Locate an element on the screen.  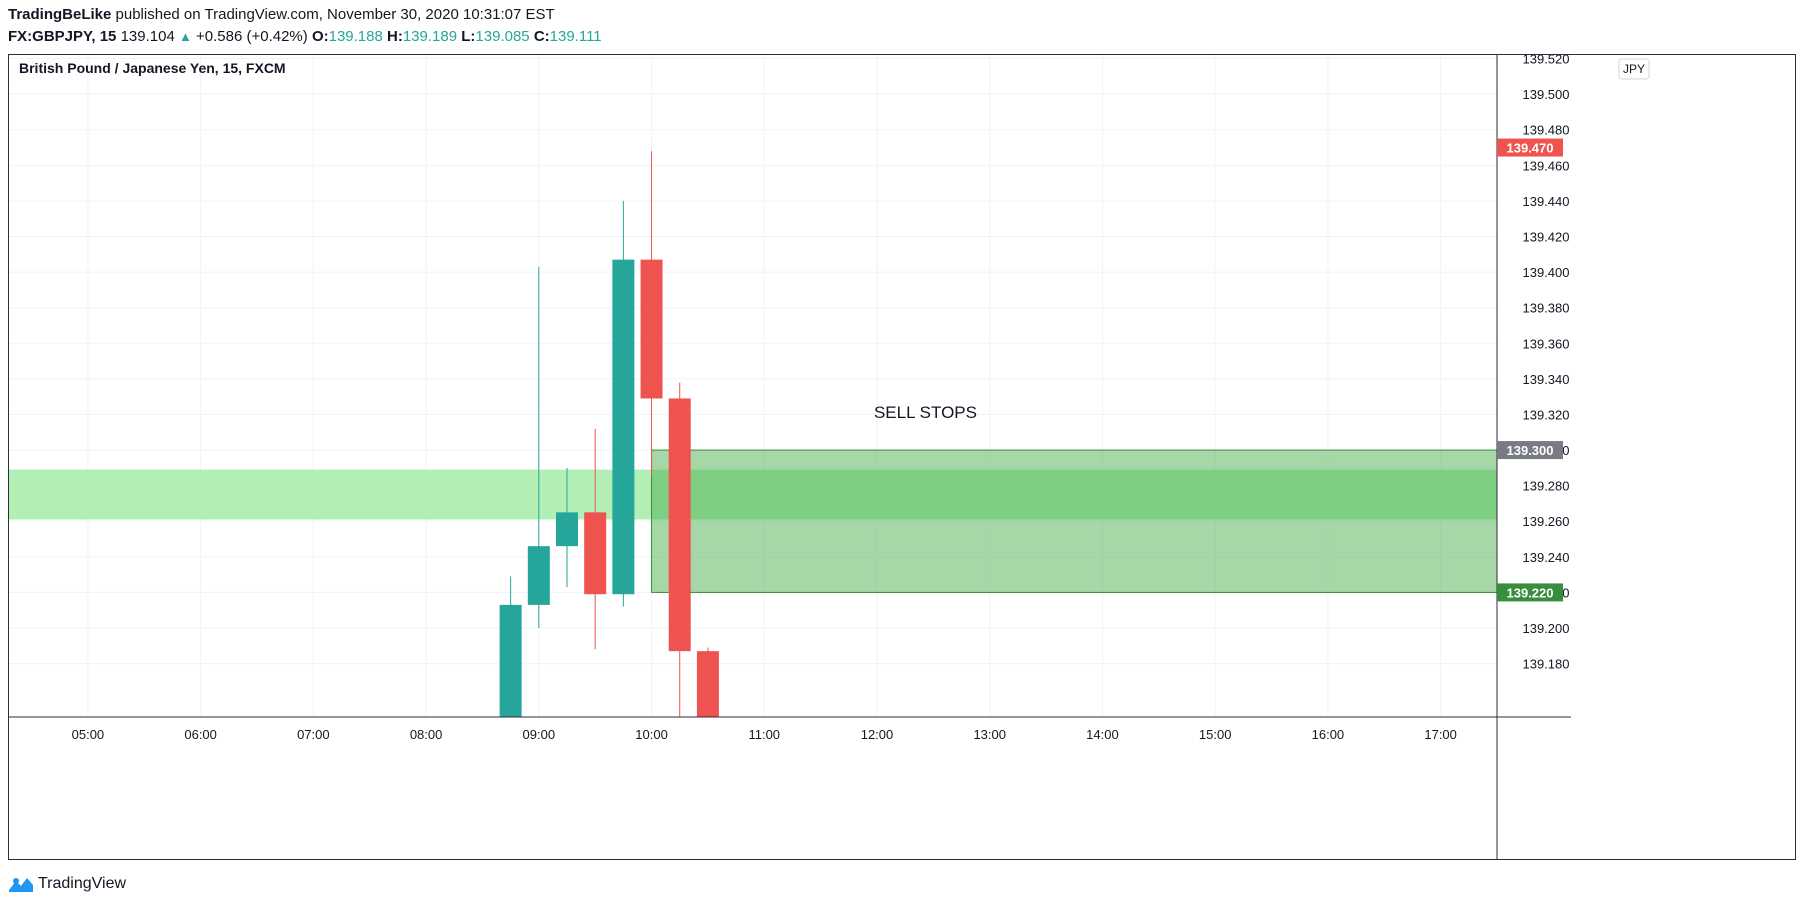
y-tick-label: 139.260 is located at coordinates (1546, 521).